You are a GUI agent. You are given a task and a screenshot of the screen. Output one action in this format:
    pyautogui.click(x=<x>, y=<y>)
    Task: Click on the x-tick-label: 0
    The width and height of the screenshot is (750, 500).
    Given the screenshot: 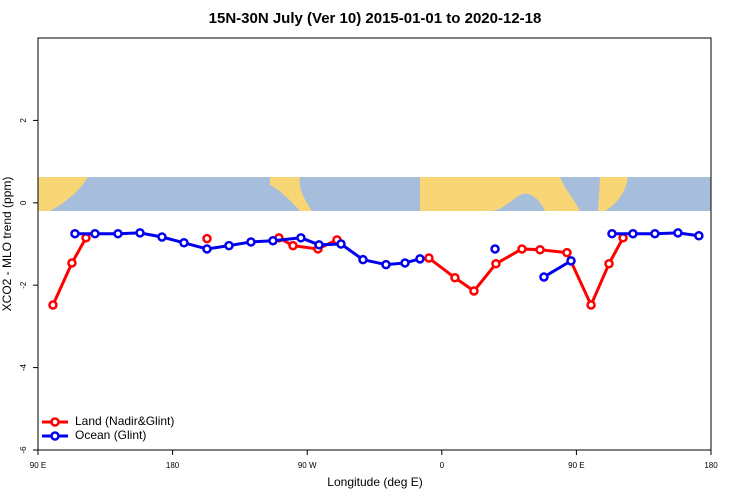 What is the action you would take?
    pyautogui.click(x=442, y=465)
    